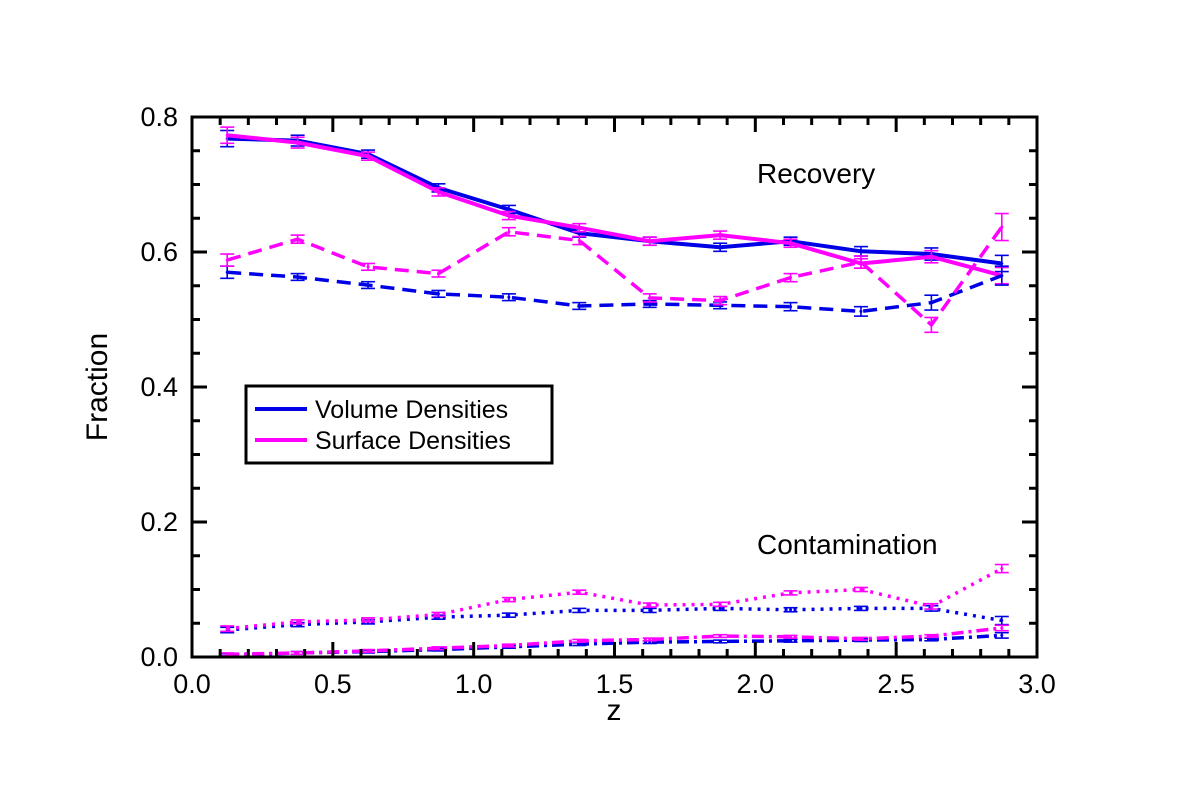 The image size is (1181, 788). I want to click on legend-box, so click(399, 424).